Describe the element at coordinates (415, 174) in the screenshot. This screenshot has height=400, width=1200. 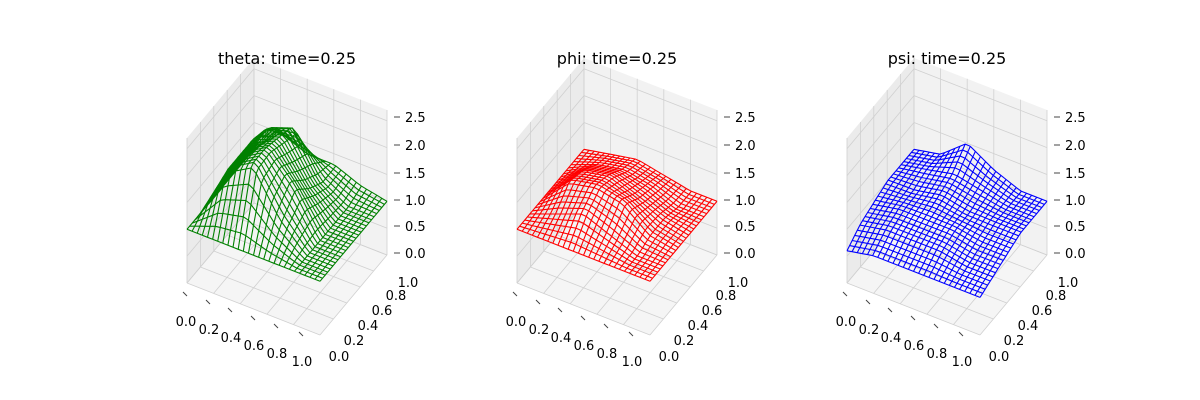
I see `z-tick-label: 1.5` at that location.